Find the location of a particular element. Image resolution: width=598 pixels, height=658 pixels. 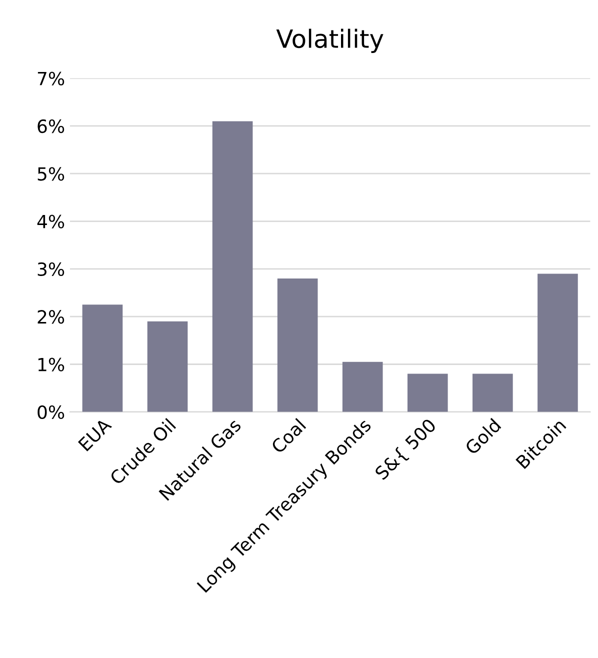

y-tick-label: 0% is located at coordinates (51, 412).